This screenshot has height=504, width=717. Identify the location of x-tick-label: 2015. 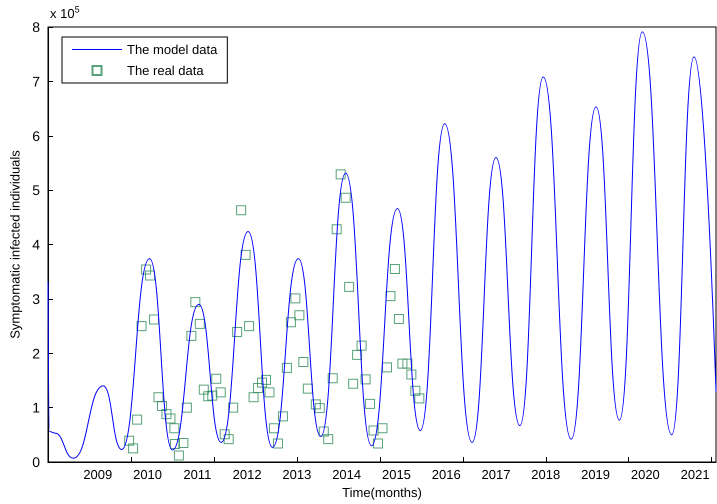
(396, 474).